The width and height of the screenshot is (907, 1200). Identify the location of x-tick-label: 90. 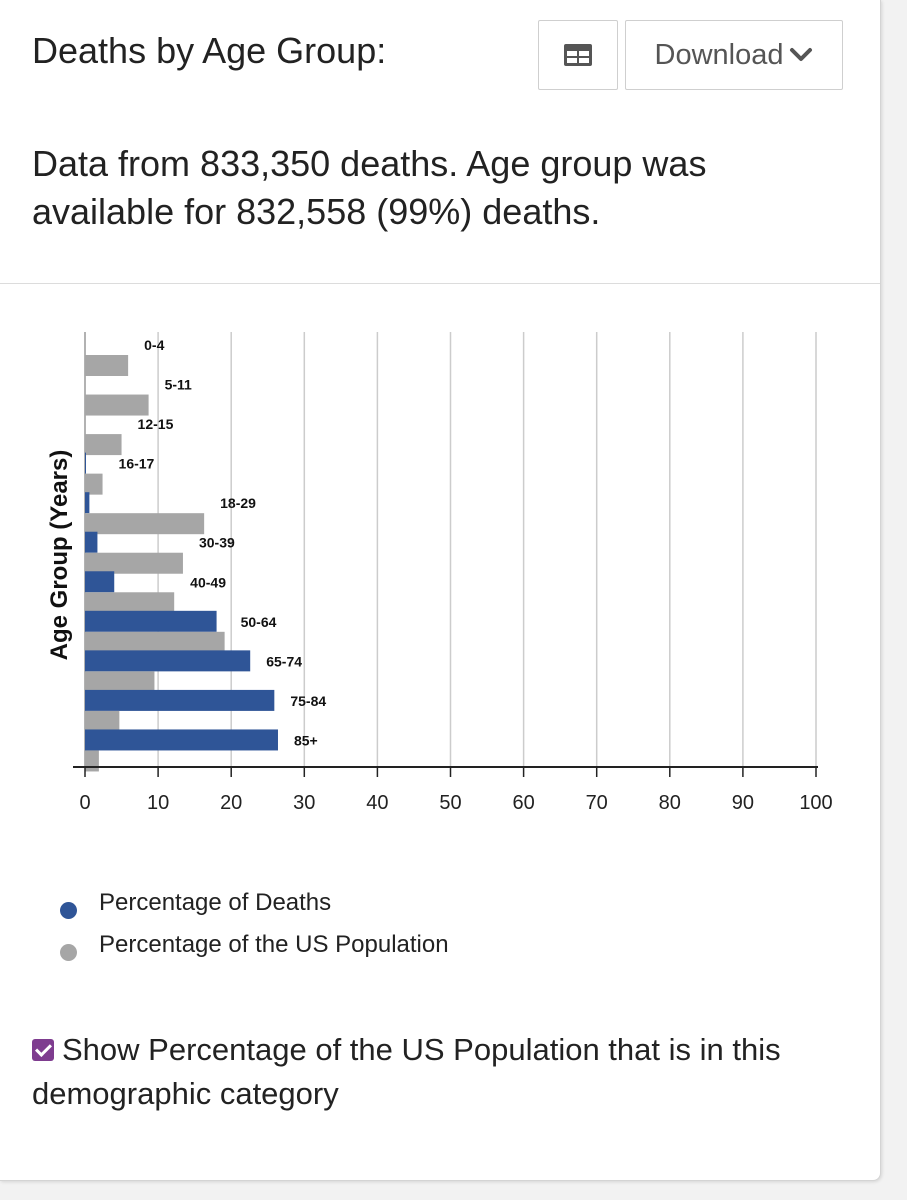
(743, 803).